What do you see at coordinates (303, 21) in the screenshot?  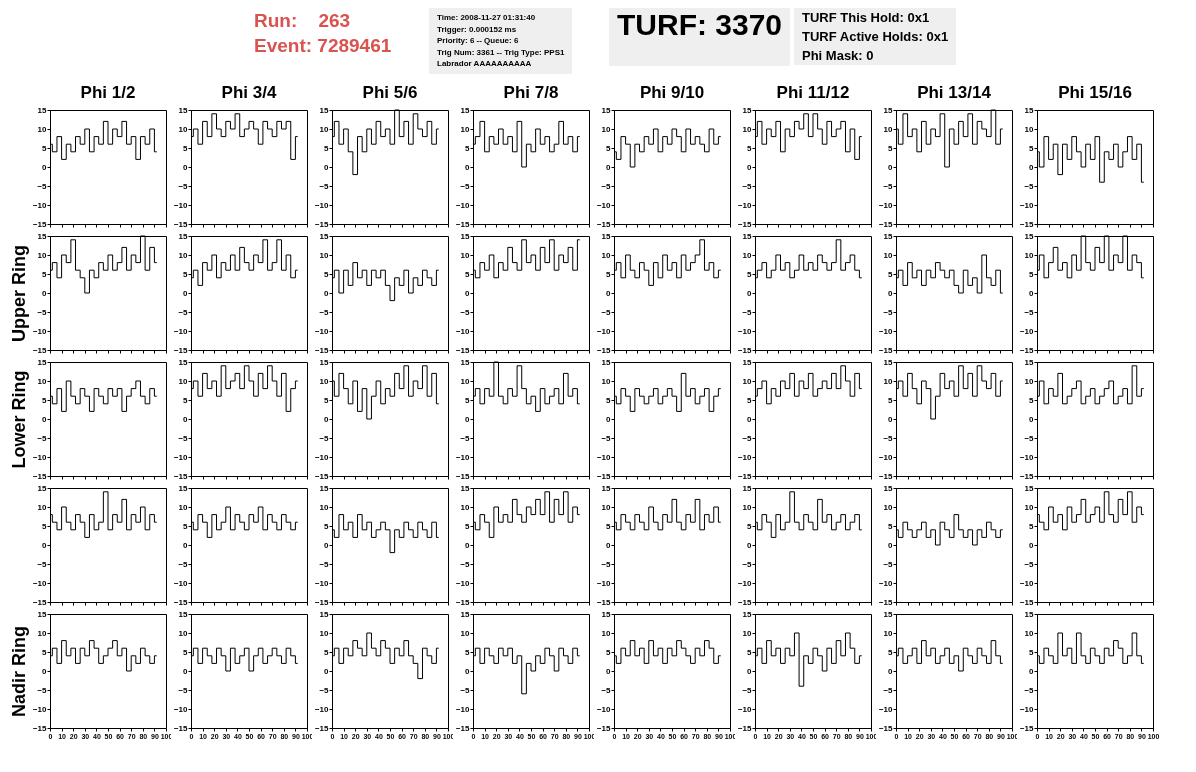 I see `text: Run: 263` at bounding box center [303, 21].